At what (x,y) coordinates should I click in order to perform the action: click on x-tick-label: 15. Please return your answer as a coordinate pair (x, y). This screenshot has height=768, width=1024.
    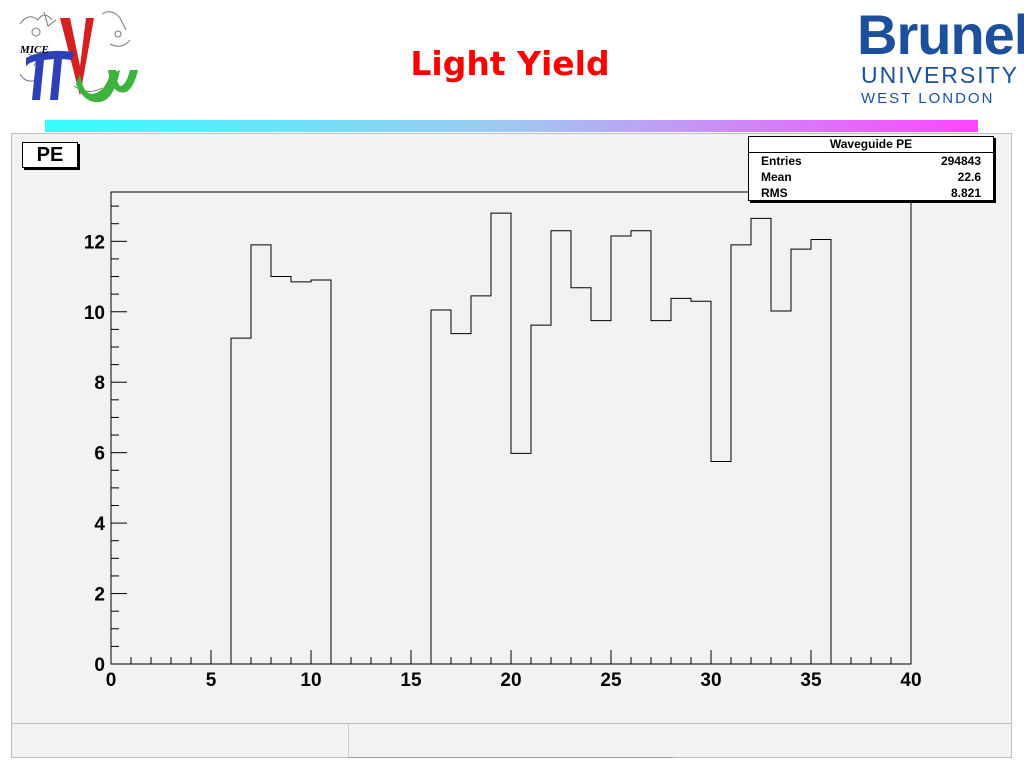
    Looking at the image, I should click on (411, 680).